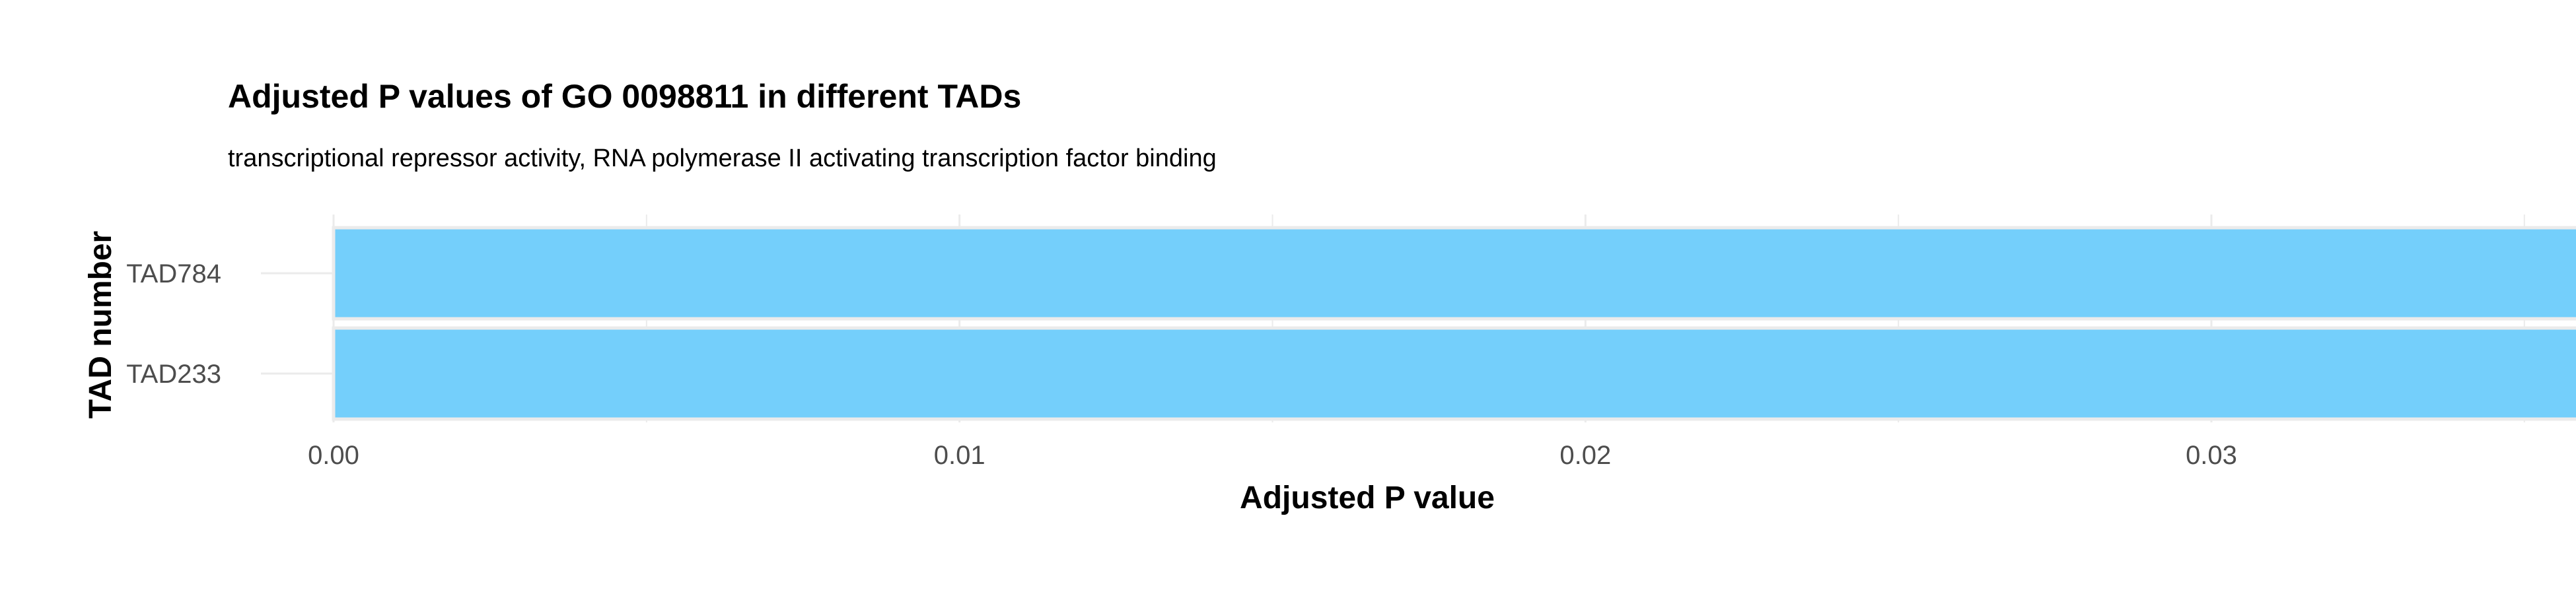 The image size is (2576, 594). Describe the element at coordinates (174, 374) in the screenshot. I see `y-tick-label: TAD233` at that location.